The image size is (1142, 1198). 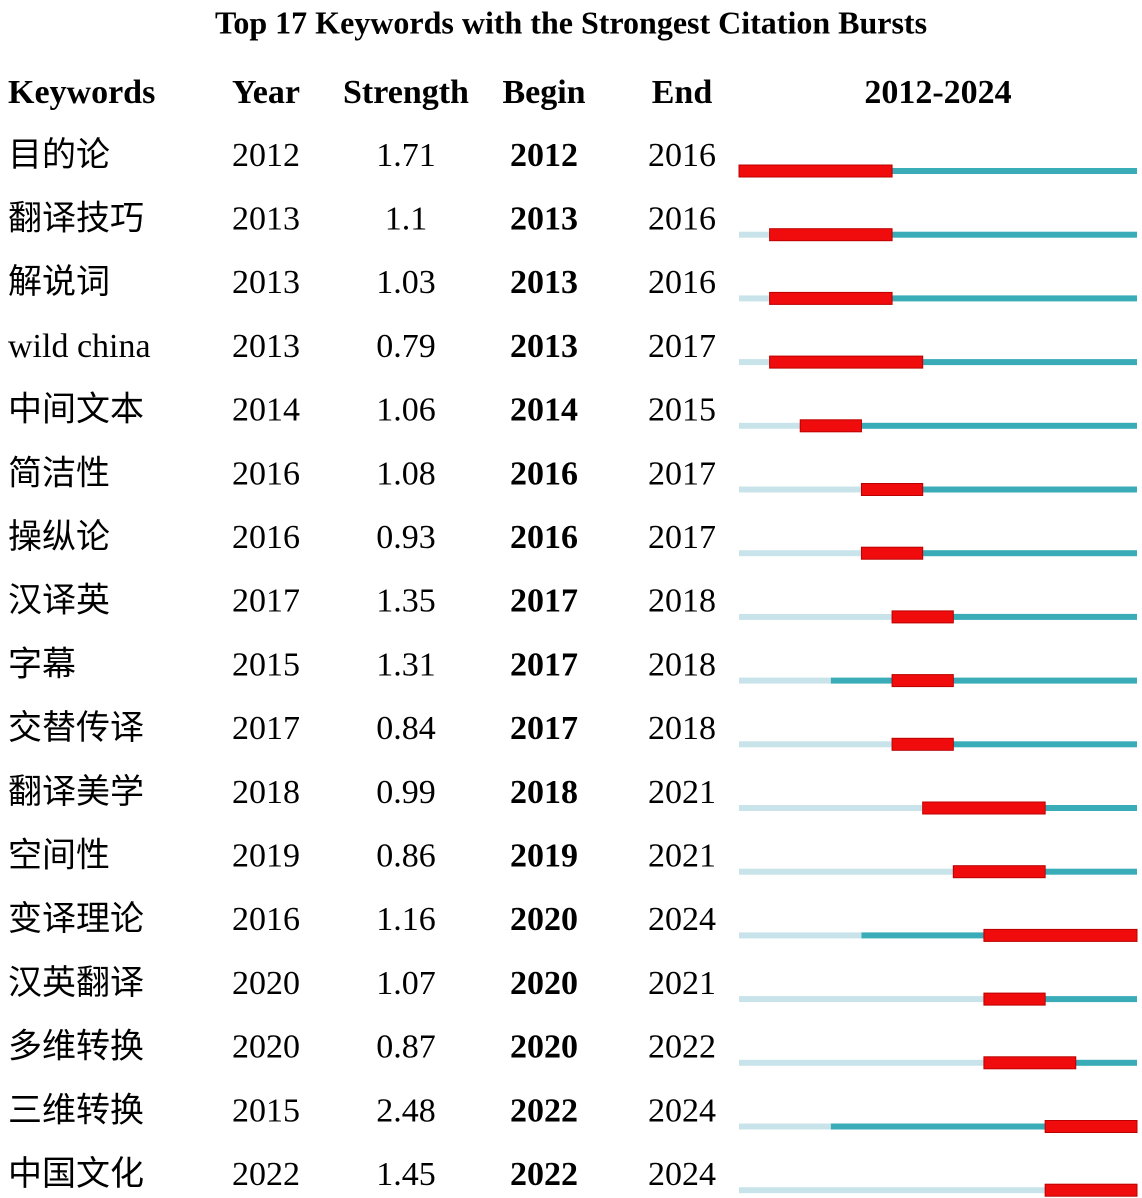 I want to click on keyword-cell: 中国文化, so click(x=76, y=1174).